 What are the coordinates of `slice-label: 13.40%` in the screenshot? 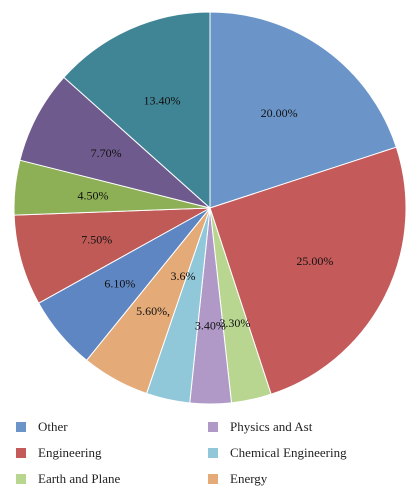 It's located at (161, 101).